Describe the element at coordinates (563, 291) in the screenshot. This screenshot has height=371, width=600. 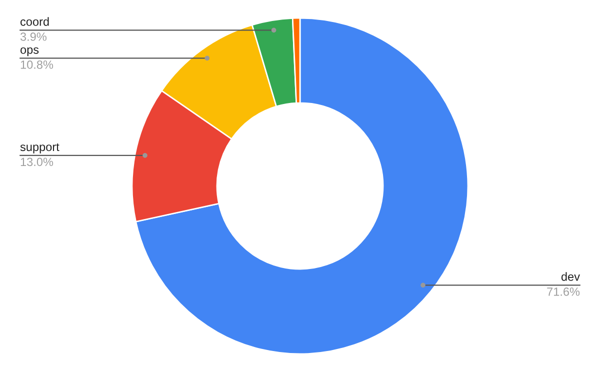
I see `data-label: 71.6%` at that location.